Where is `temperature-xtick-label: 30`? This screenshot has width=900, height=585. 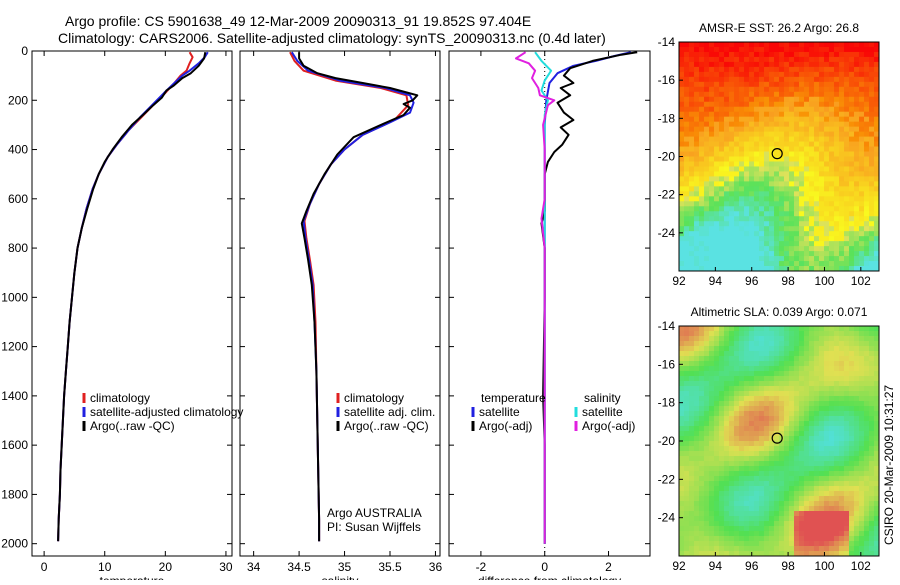
temperature-xtick-label: 30 is located at coordinates (226, 567).